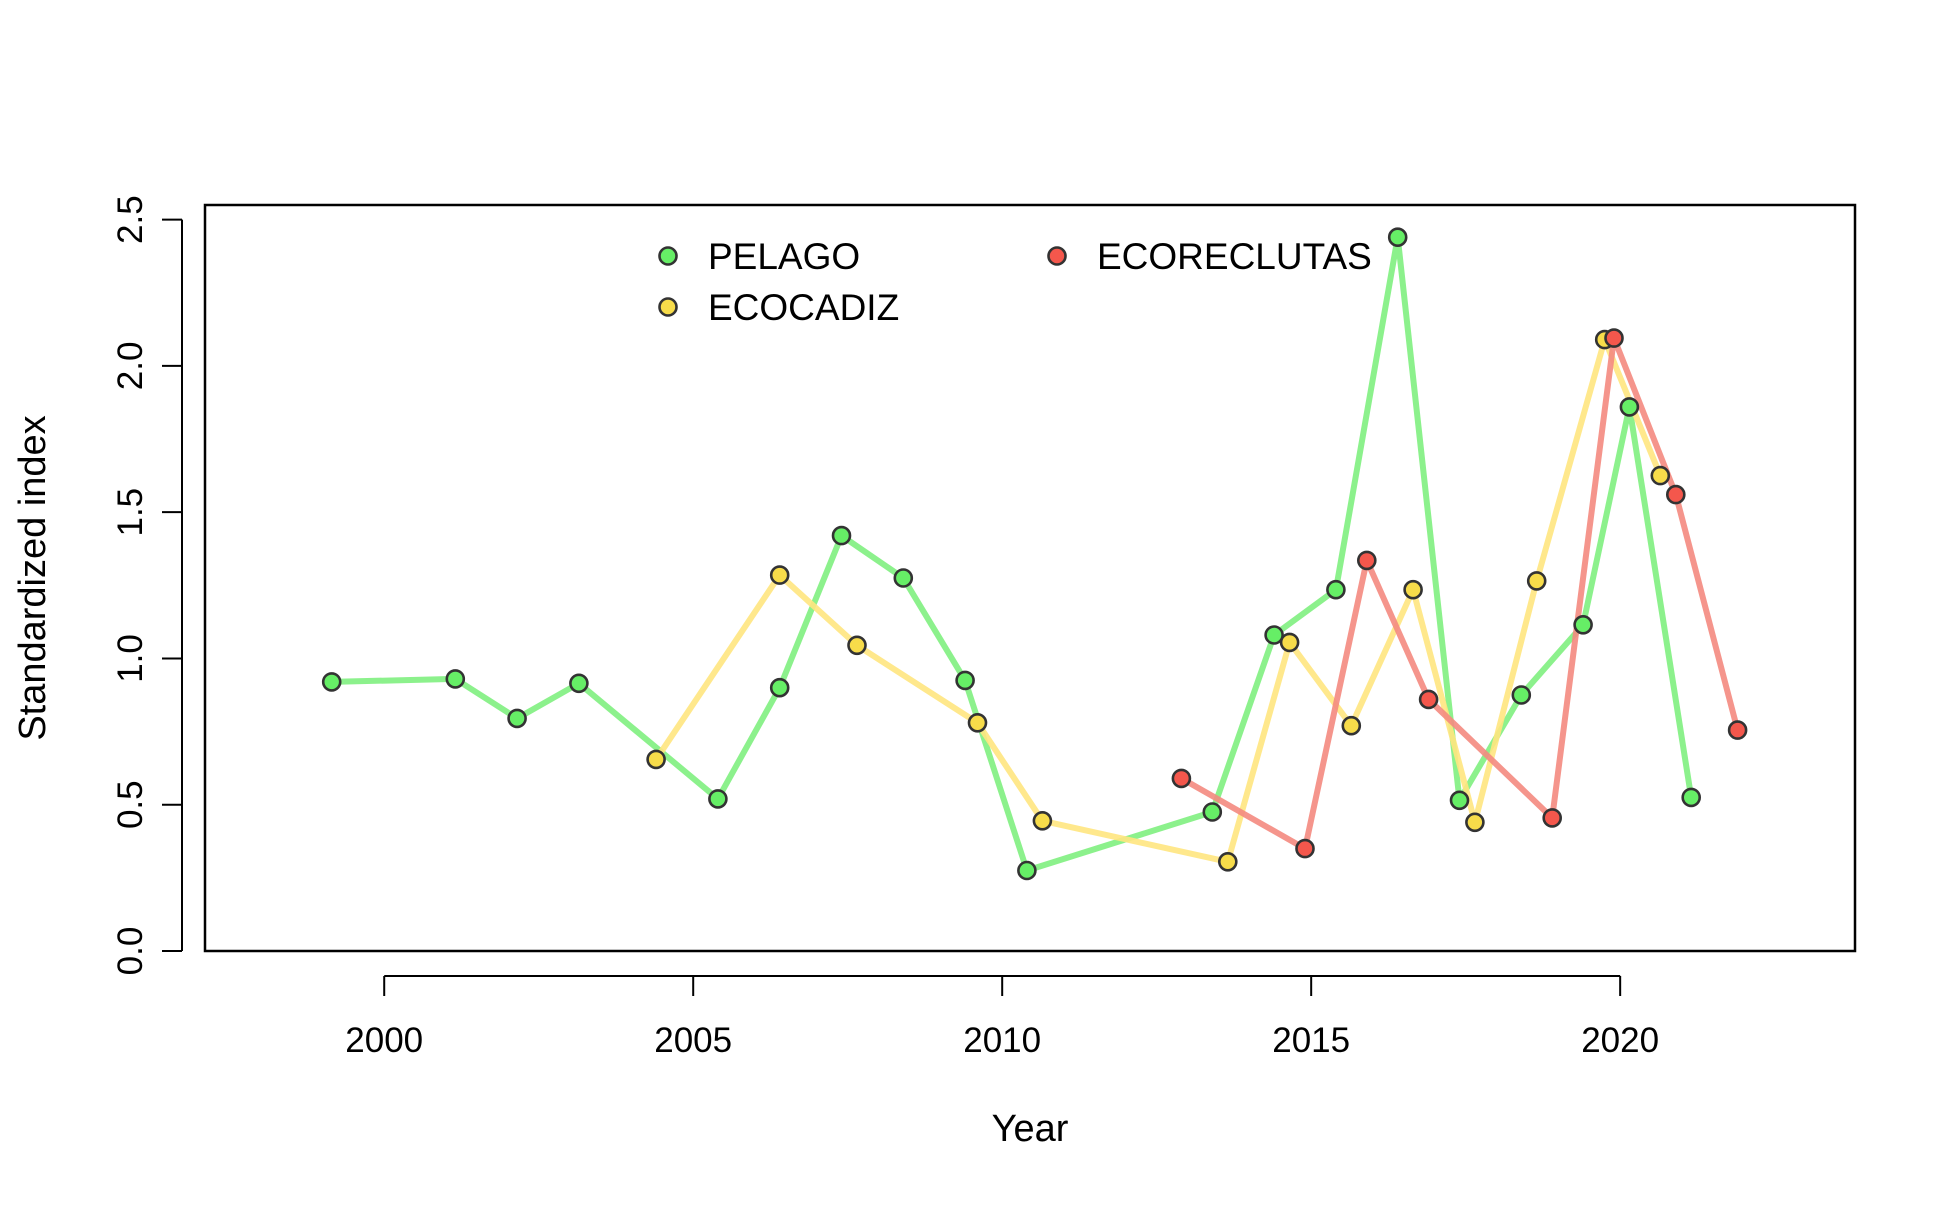 The image size is (1950, 1205). I want to click on legend-label: ECOCADIZ, so click(803, 307).